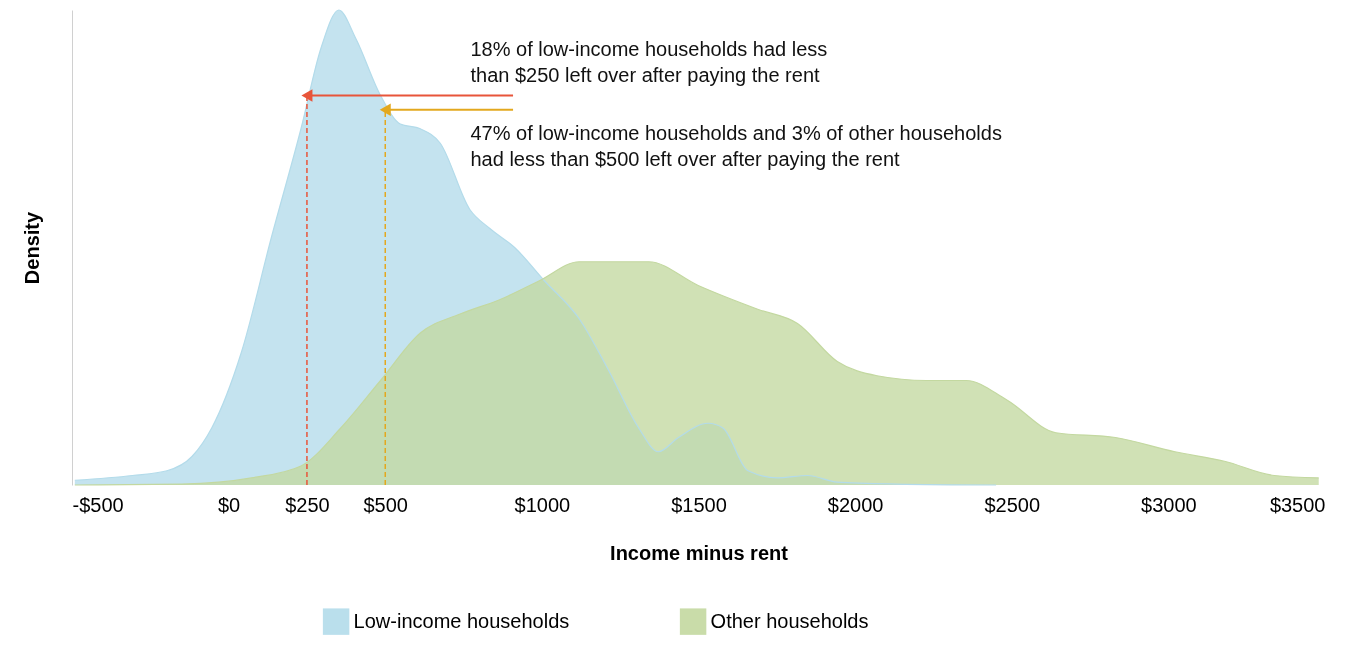 The width and height of the screenshot is (1368, 645). What do you see at coordinates (385, 504) in the screenshot?
I see `x-tick-label: $500` at bounding box center [385, 504].